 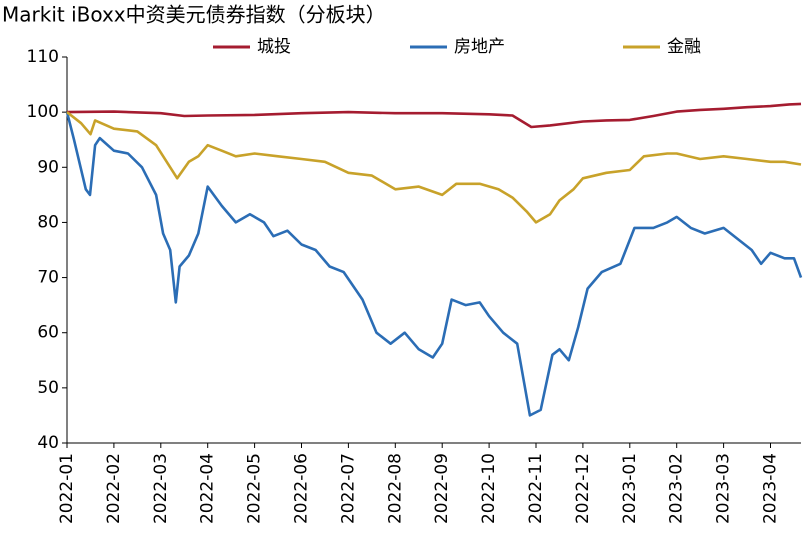 I want to click on legend-label: 金融, so click(x=684, y=47).